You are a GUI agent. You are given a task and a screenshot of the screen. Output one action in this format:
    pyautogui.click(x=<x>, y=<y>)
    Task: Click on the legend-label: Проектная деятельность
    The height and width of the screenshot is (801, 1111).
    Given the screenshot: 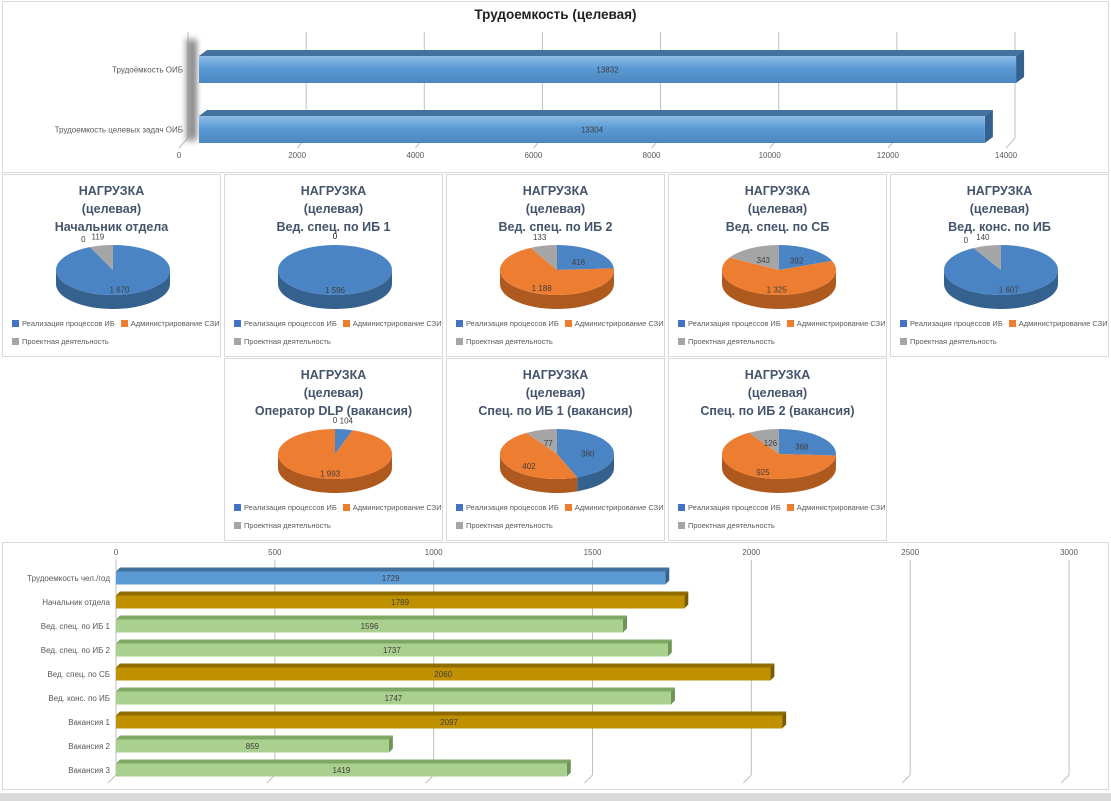 What is the action you would take?
    pyautogui.click(x=731, y=341)
    